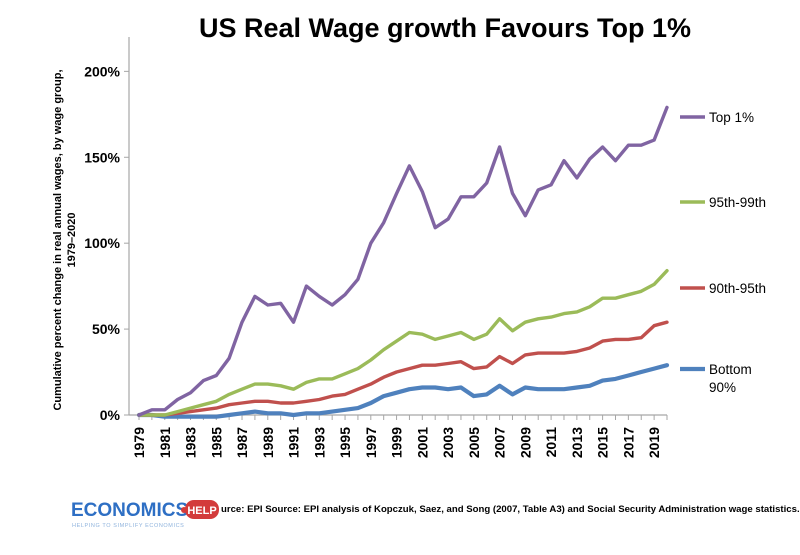 The width and height of the screenshot is (800, 555). I want to click on logo-tagline: HELPING TO SIMPLIFY ECONOMICS, so click(128, 526).